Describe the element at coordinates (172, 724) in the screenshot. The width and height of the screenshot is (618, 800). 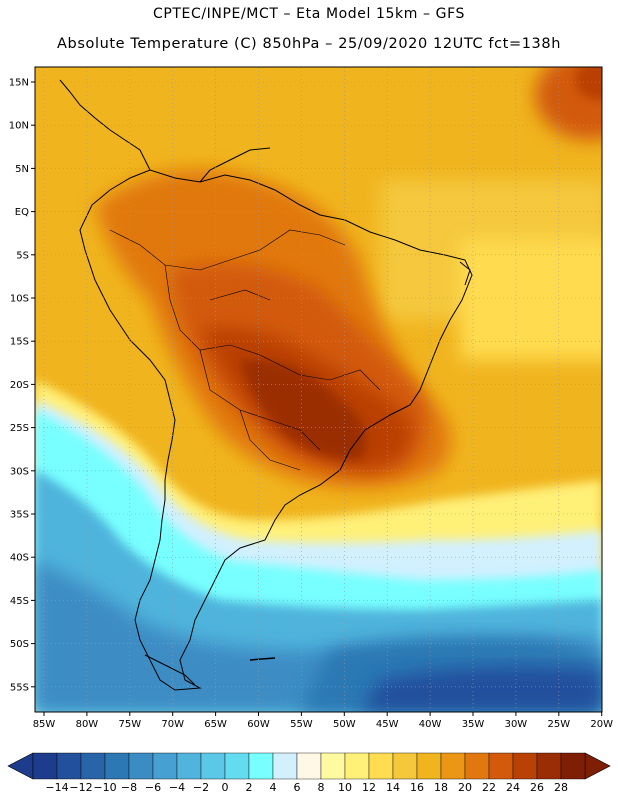
I see `lon-tick-label: 70W` at that location.